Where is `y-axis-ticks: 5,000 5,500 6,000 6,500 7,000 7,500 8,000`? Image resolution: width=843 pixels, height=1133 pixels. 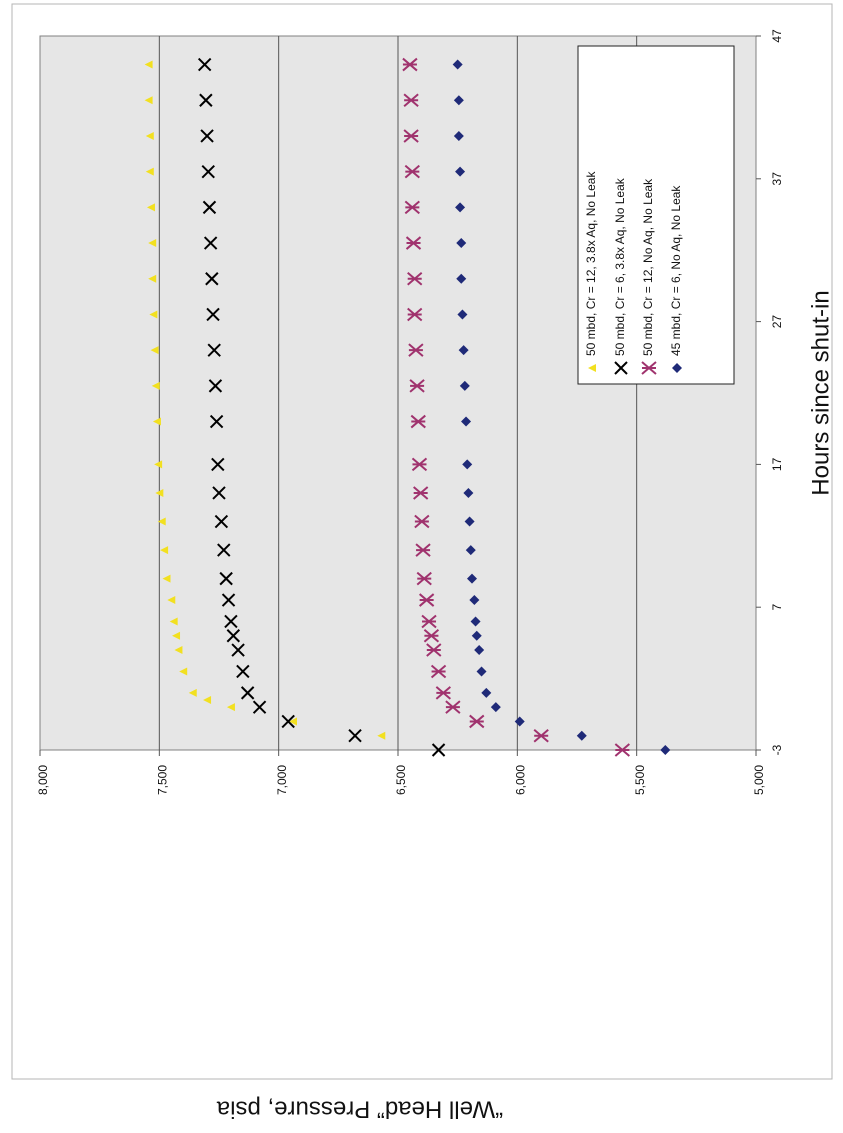
y-axis-ticks: 5,000 5,500 6,000 6,500 7,000 7,500 8,000 is located at coordinates (401, 772).